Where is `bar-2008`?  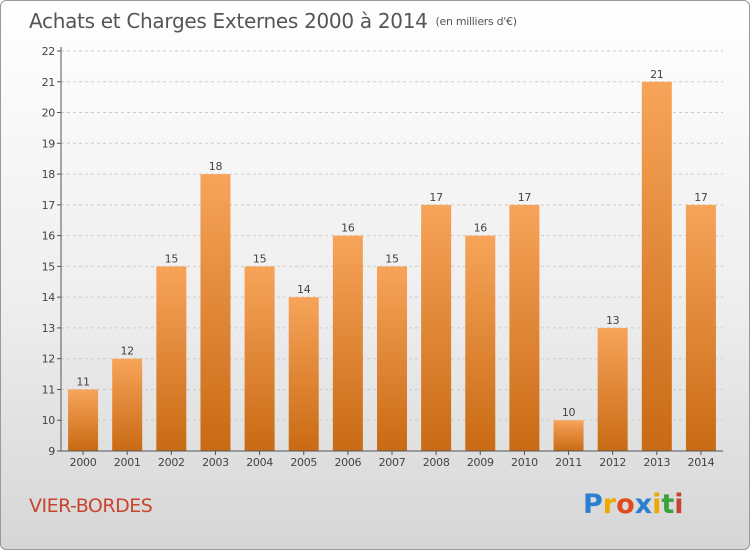
bar-2008 is located at coordinates (436, 327).